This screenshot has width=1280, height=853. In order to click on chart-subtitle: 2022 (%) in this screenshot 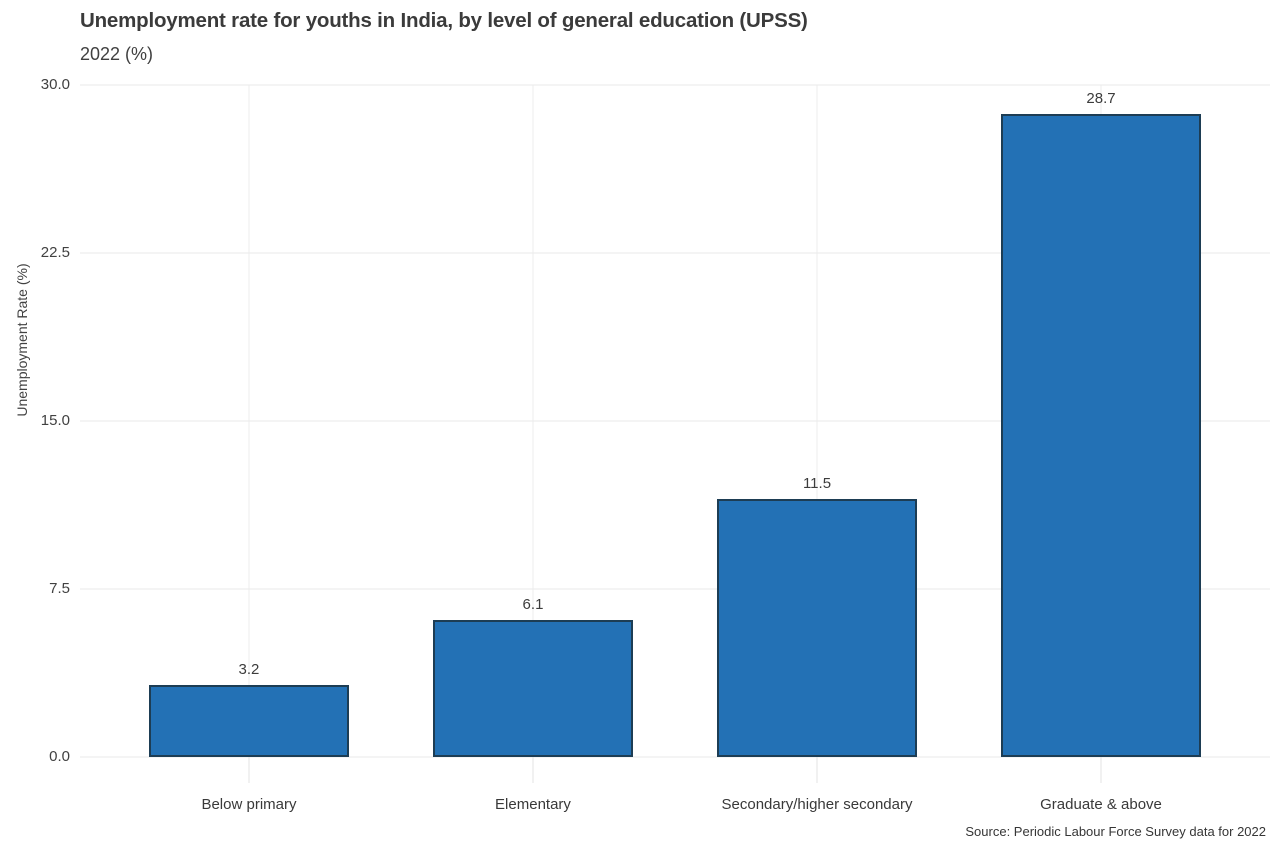, I will do `click(117, 54)`.